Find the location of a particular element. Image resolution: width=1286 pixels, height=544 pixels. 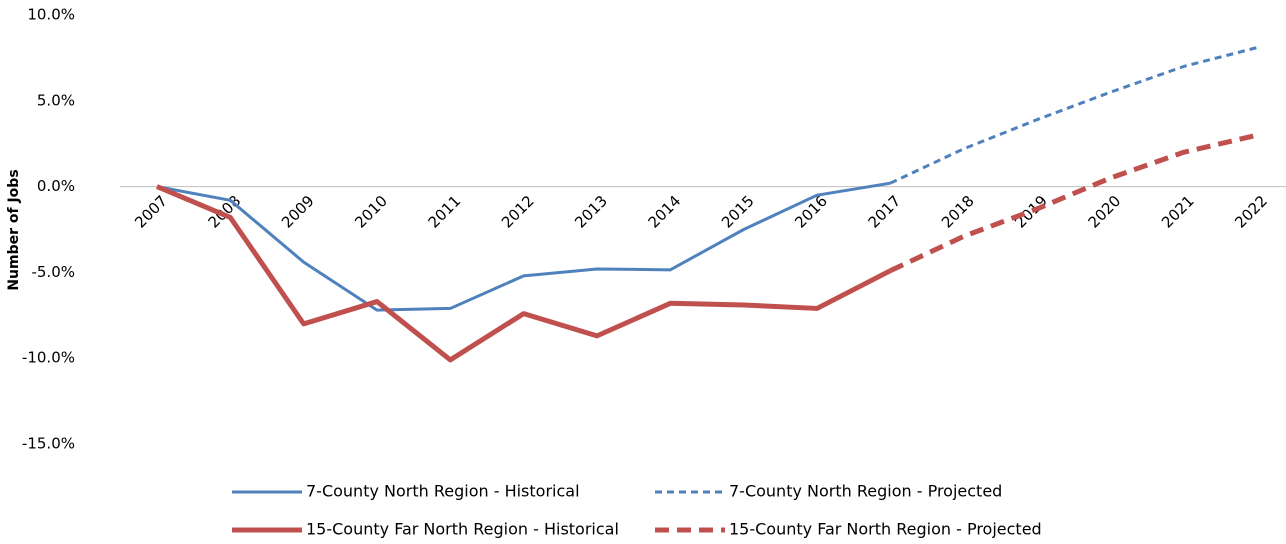

y-axis-label: Number of Jobs is located at coordinates (14, 229).